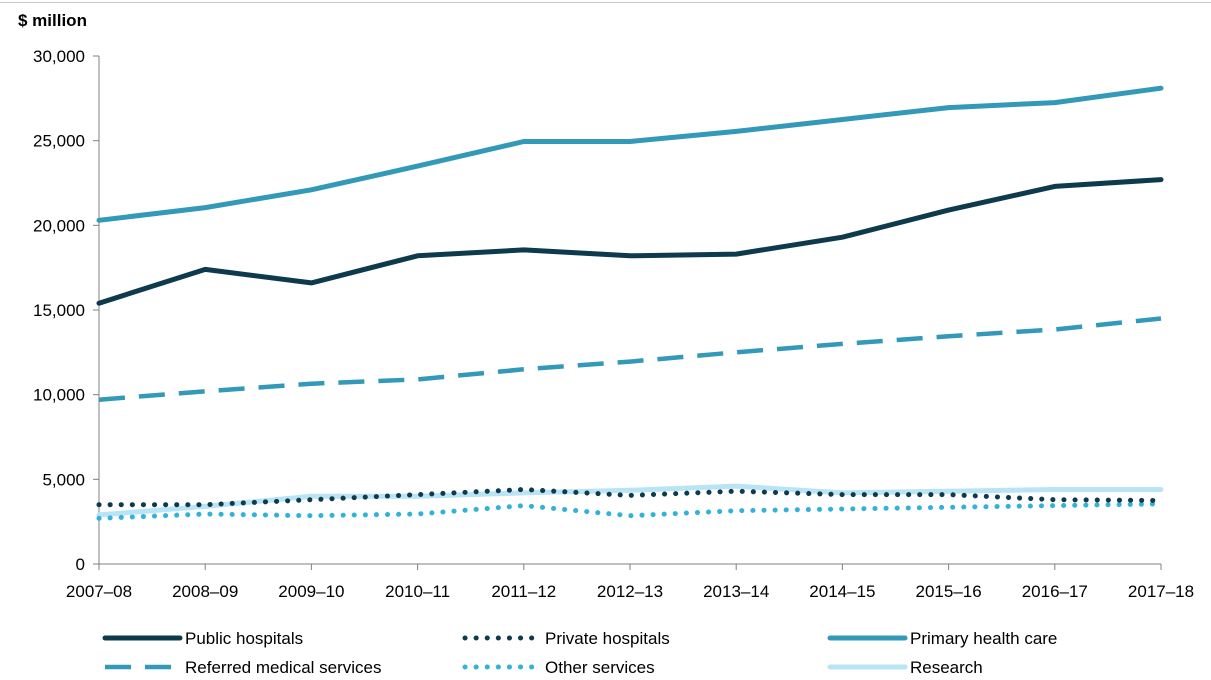  I want to click on x-tick-label: 2010–11, so click(417, 591).